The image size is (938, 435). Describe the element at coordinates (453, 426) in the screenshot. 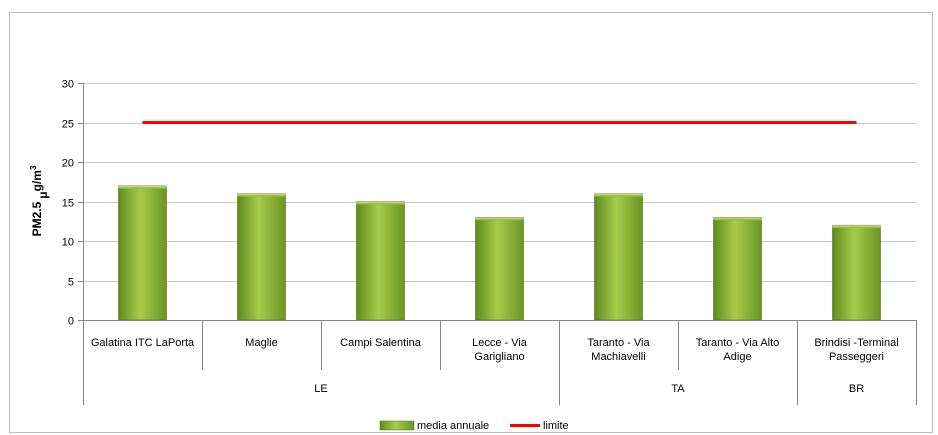

I see `legend-label-media-annuale: media annuale` at that location.